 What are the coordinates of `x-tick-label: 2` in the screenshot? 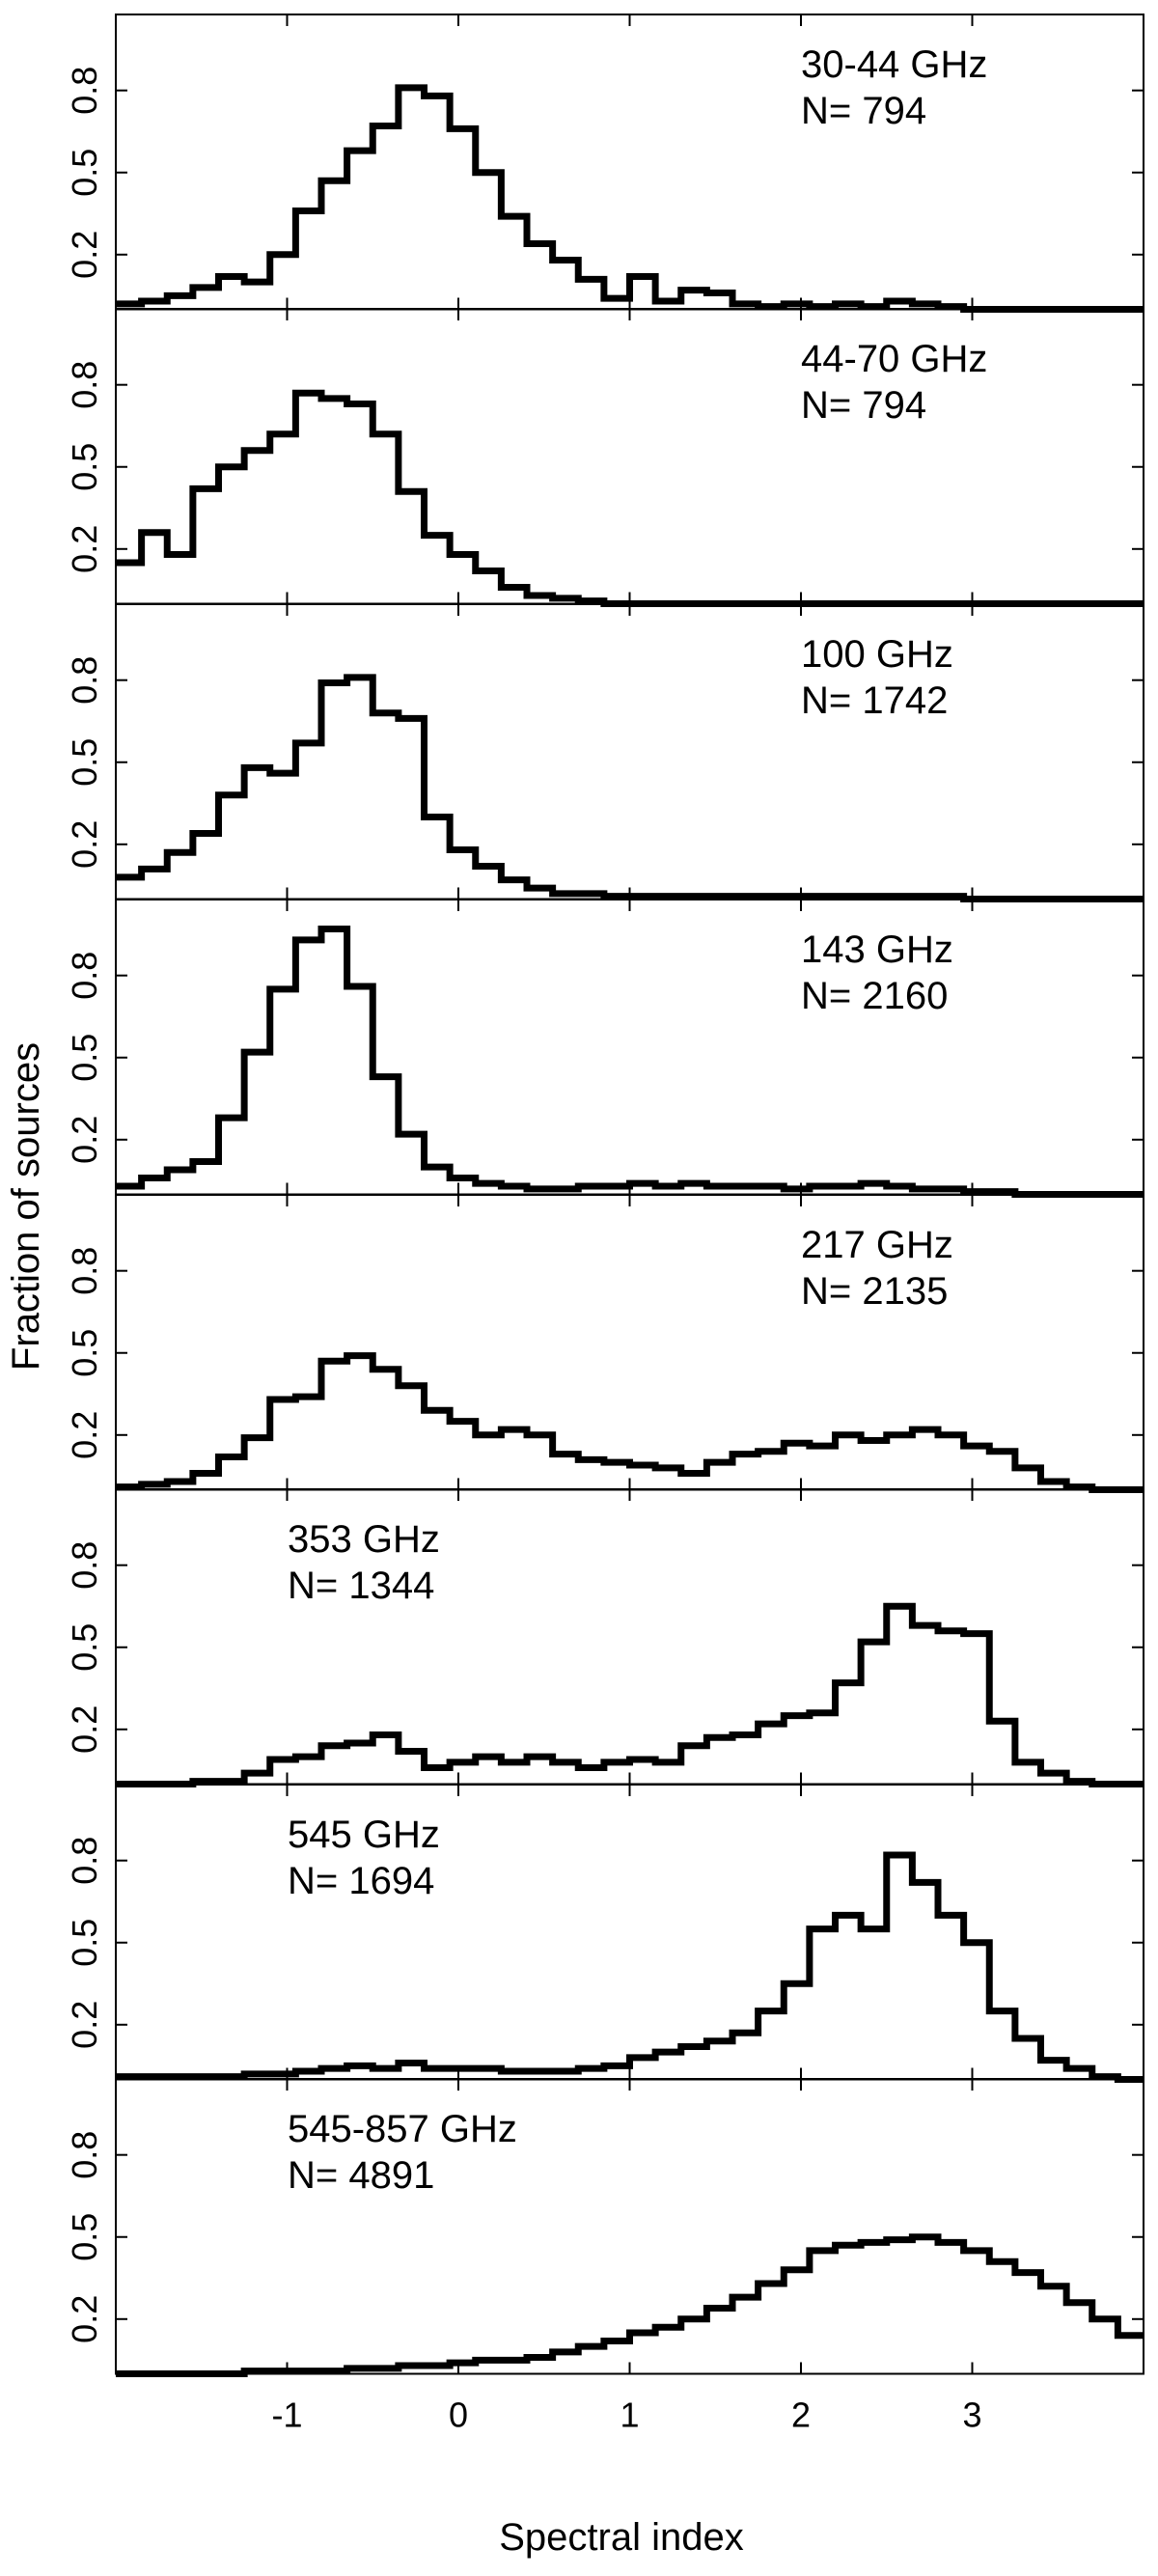 It's located at (801, 2415).